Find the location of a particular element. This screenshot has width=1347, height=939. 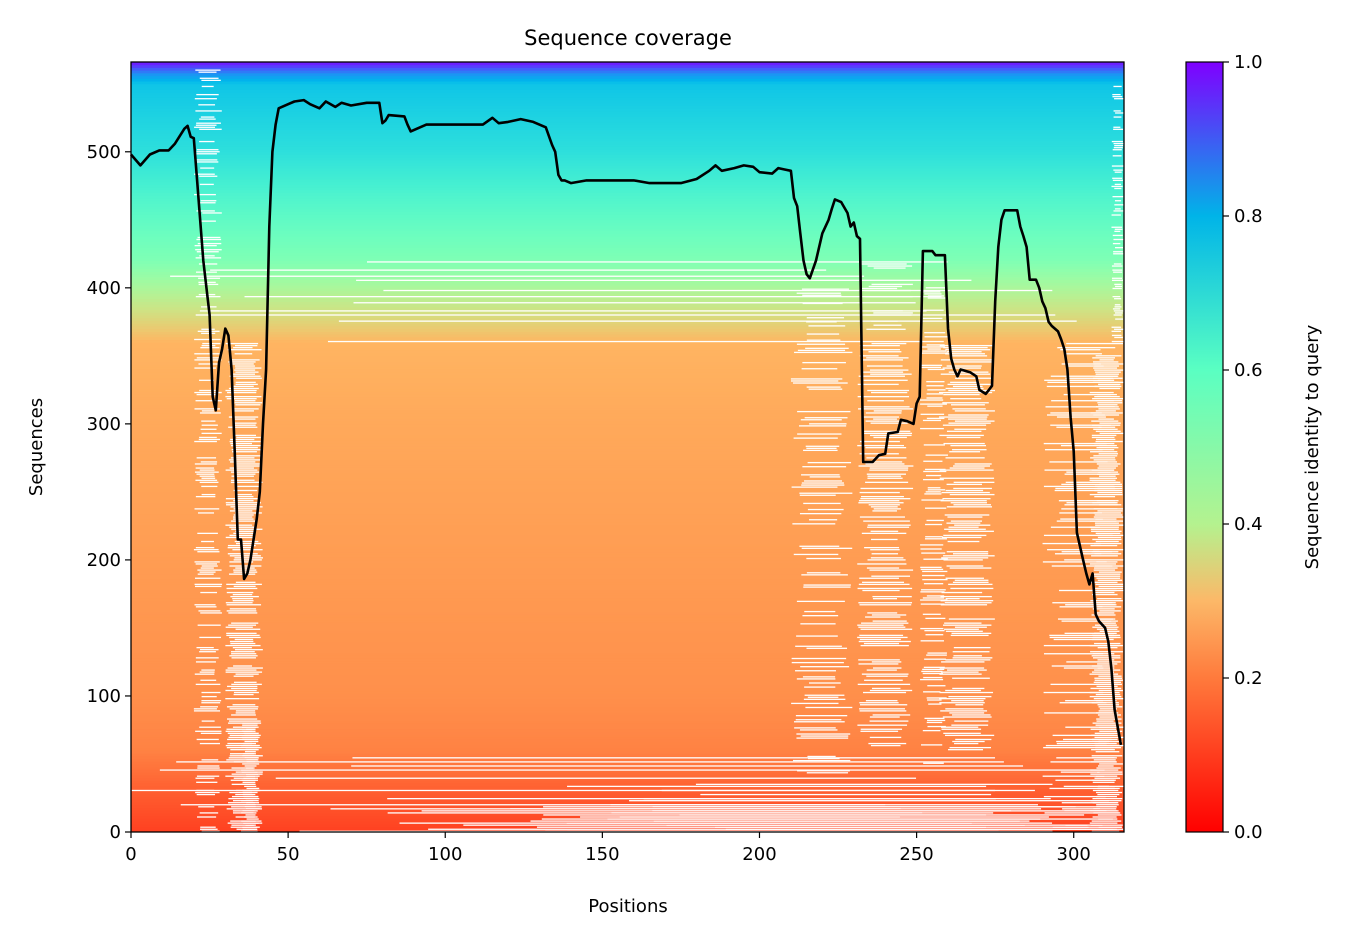

x-tick-label: 100 is located at coordinates (445, 854).